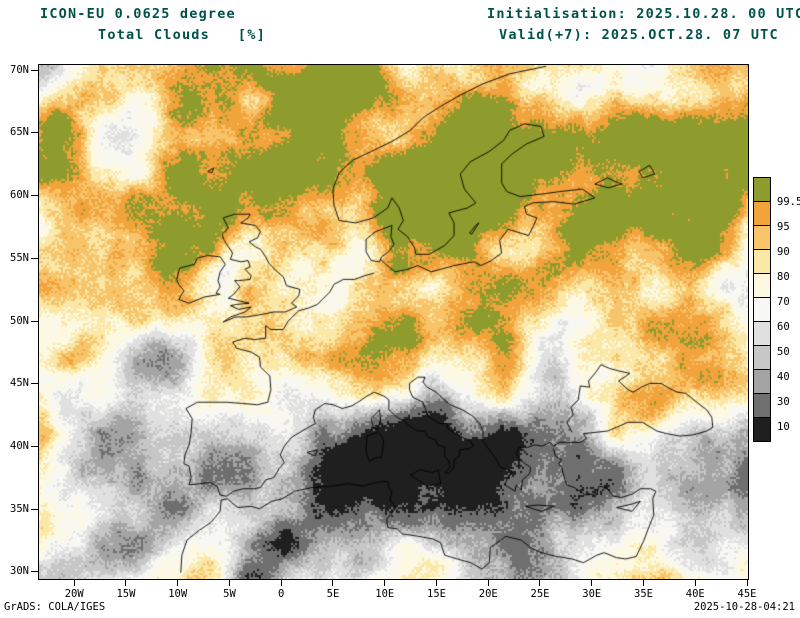 The image size is (800, 618). What do you see at coordinates (126, 594) in the screenshot?
I see `lon-tick-label: 15W` at bounding box center [126, 594].